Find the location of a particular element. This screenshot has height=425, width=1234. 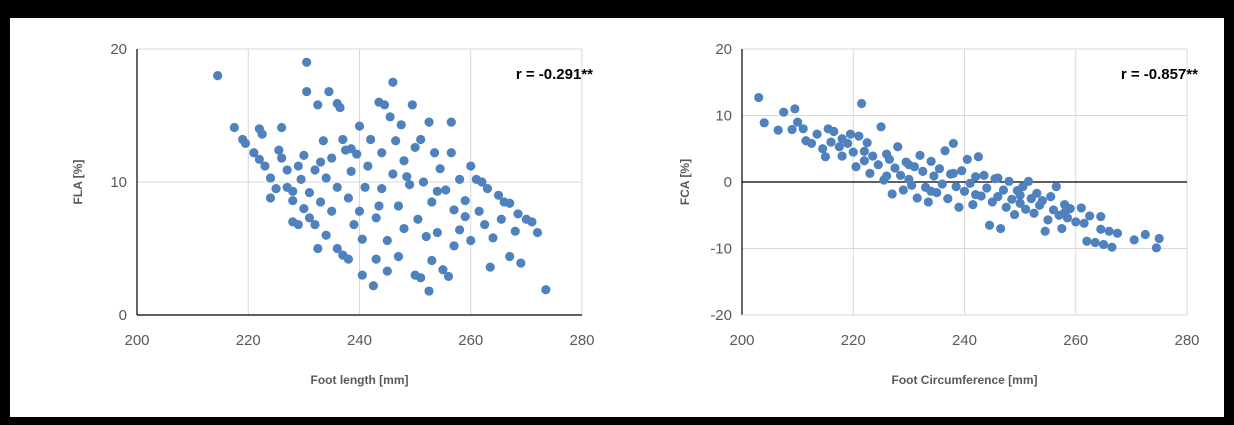

chart2-y-tick-label: 0 is located at coordinates (728, 182).